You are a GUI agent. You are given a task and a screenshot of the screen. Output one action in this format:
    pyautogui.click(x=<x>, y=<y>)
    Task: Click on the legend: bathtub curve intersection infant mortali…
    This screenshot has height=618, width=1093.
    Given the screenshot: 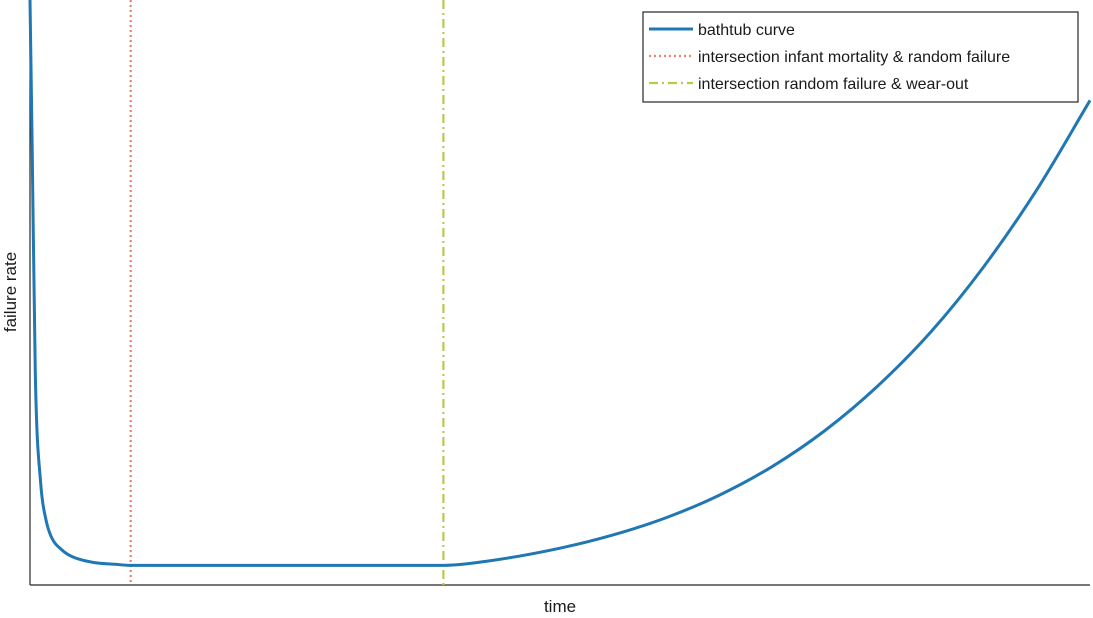 What is the action you would take?
    pyautogui.click(x=860, y=57)
    